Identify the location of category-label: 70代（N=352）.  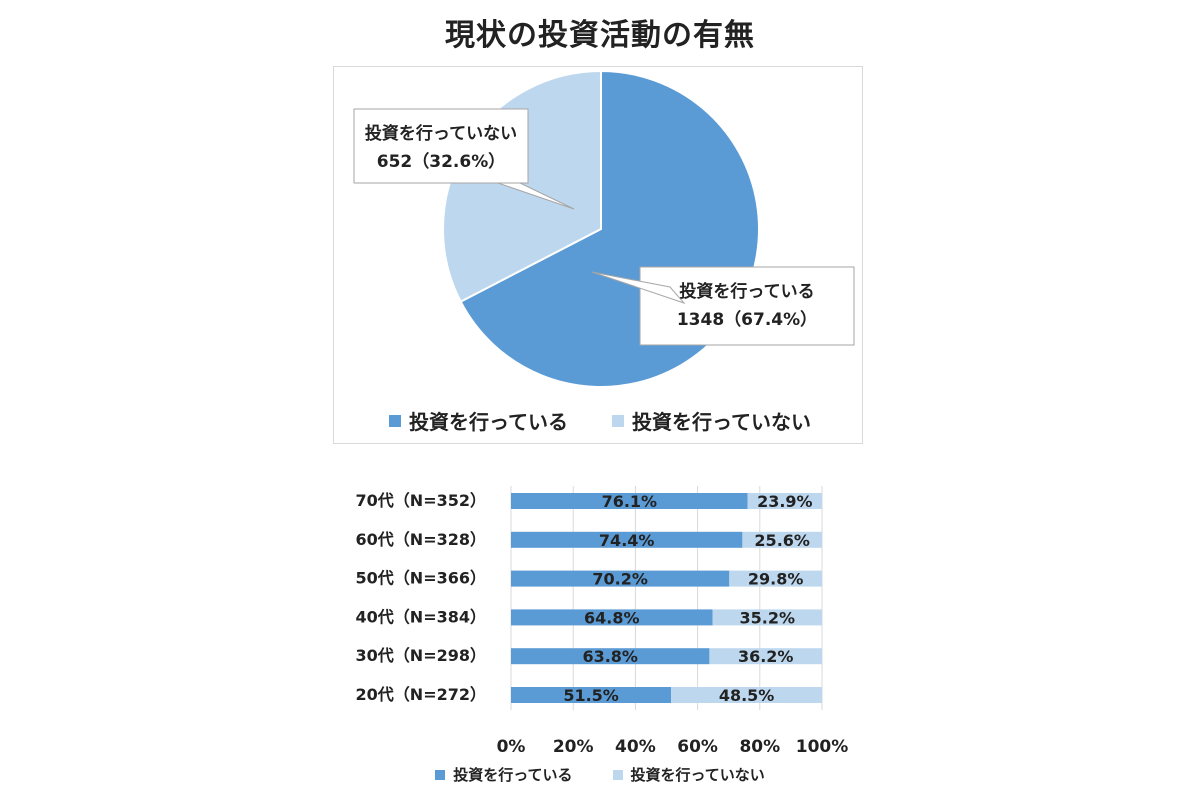
(421, 500).